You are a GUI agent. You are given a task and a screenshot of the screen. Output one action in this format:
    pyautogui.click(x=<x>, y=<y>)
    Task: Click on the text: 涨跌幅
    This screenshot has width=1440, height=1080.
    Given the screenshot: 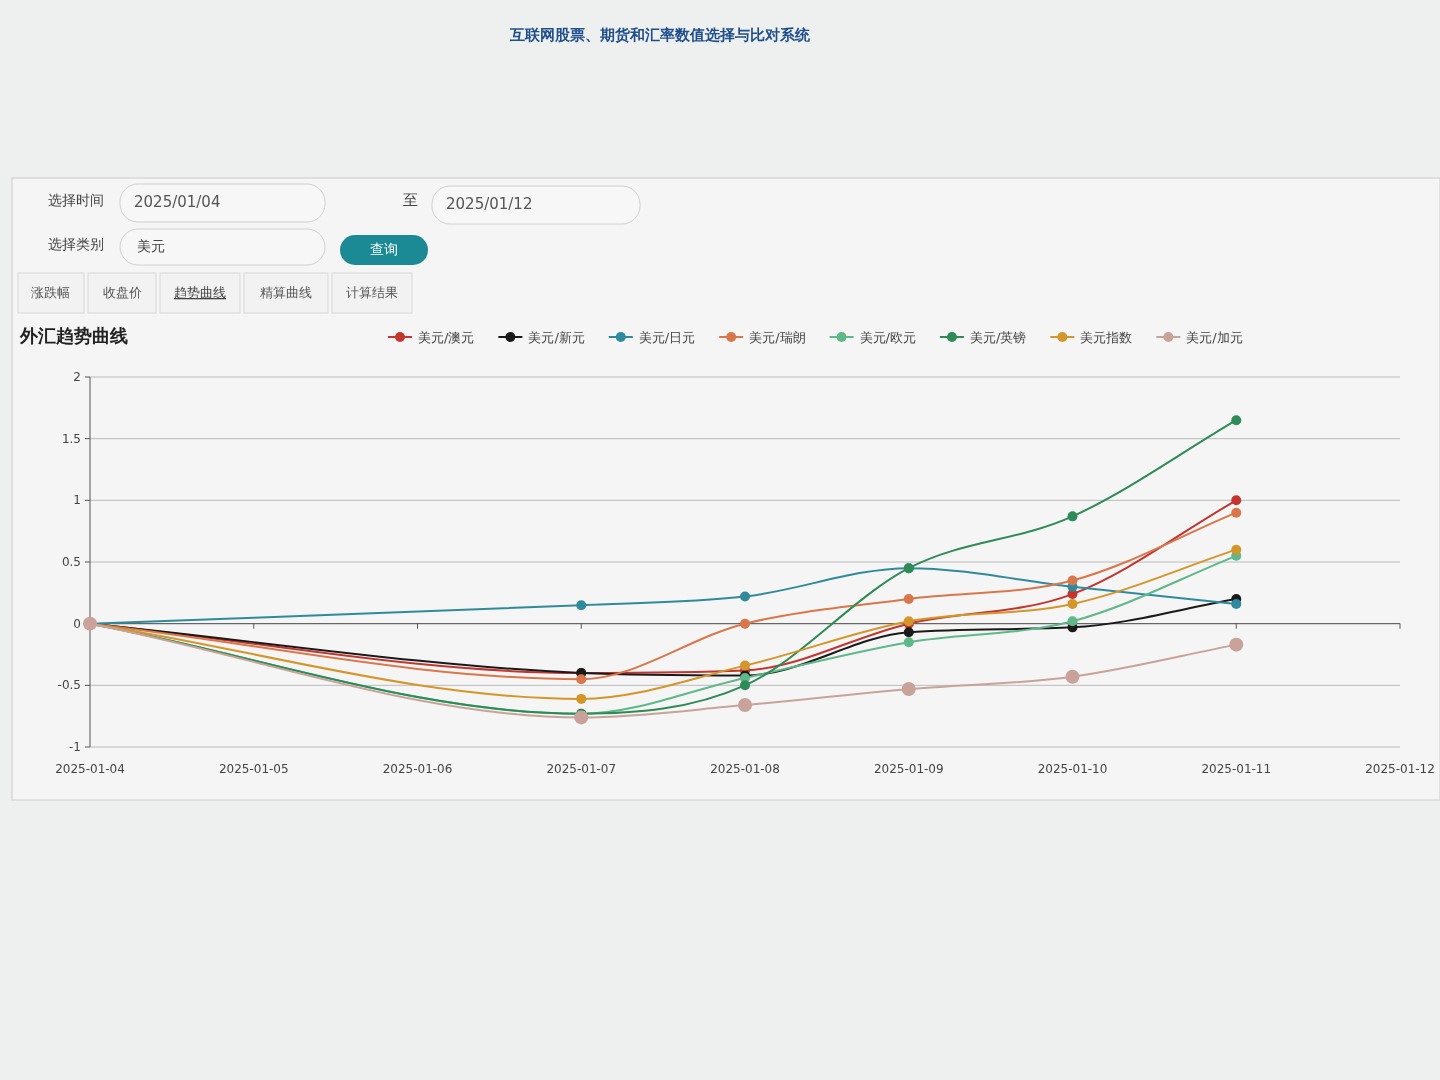 What is the action you would take?
    pyautogui.click(x=50, y=292)
    